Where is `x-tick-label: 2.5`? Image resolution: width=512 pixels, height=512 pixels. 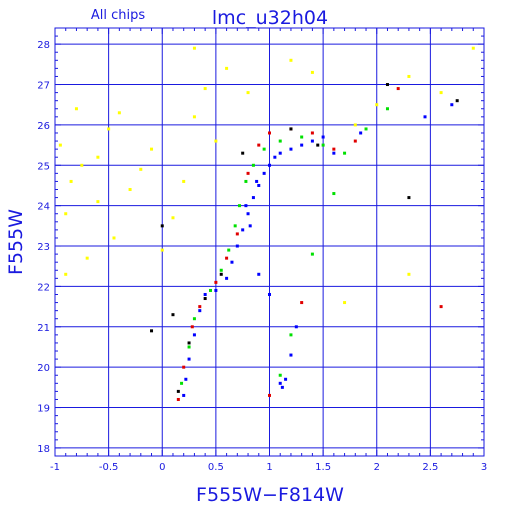
x-tick-label: 2.5 is located at coordinates (430, 467).